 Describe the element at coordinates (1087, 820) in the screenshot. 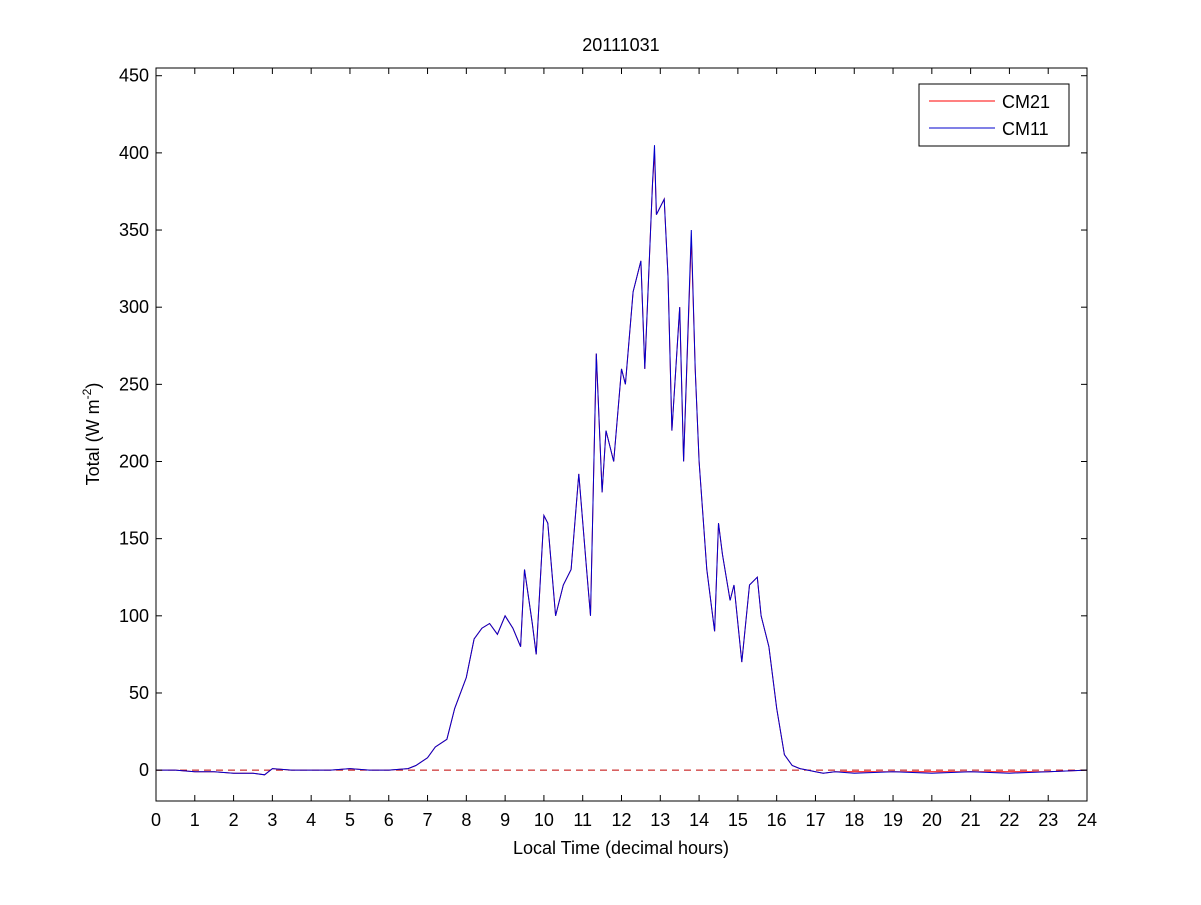

I see `x-tick-label: 24` at that location.